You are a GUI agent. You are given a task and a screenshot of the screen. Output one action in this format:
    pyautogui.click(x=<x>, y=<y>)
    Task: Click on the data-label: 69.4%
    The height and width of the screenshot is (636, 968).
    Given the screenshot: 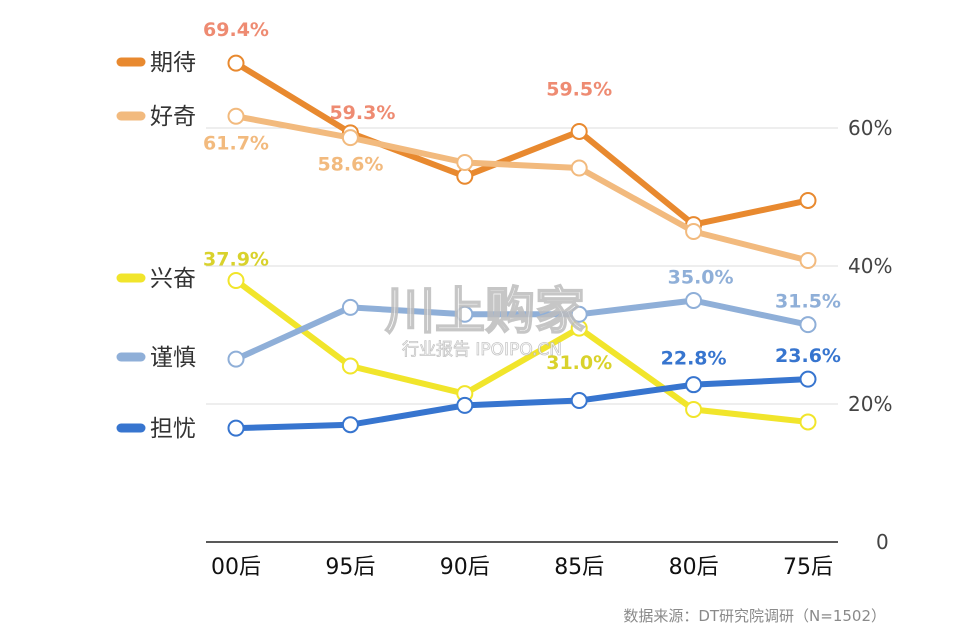 What is the action you would take?
    pyautogui.click(x=236, y=30)
    